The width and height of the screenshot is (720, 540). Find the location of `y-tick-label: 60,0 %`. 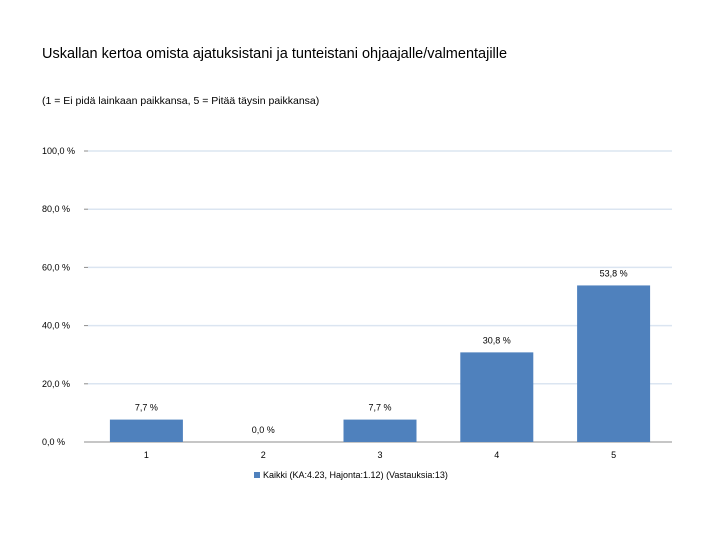

y-tick-label: 60,0 % is located at coordinates (56, 267).